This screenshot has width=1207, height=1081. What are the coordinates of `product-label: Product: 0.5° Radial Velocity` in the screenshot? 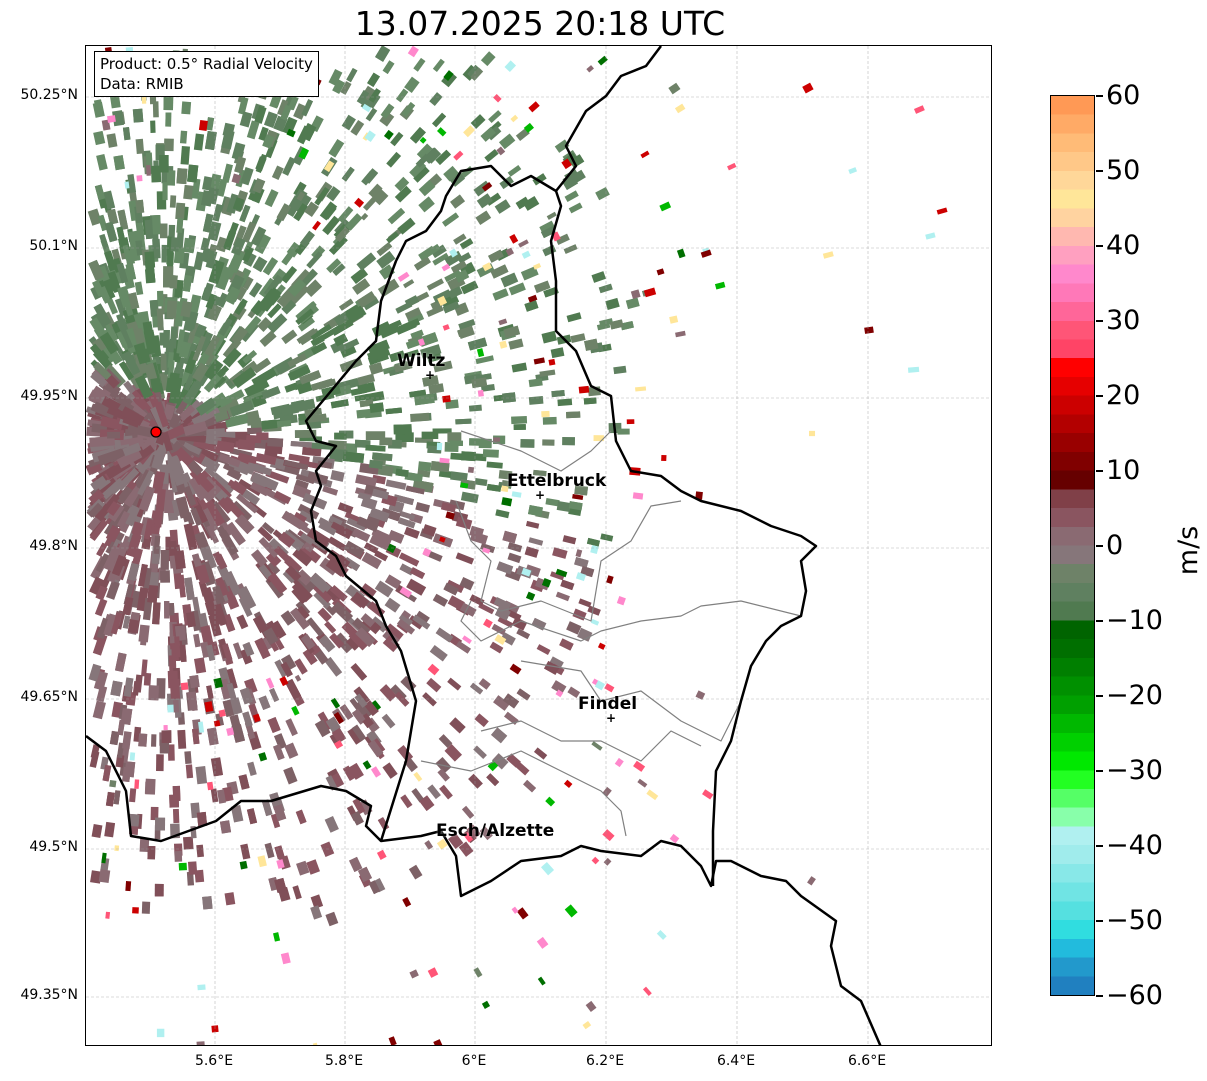 It's located at (206, 64).